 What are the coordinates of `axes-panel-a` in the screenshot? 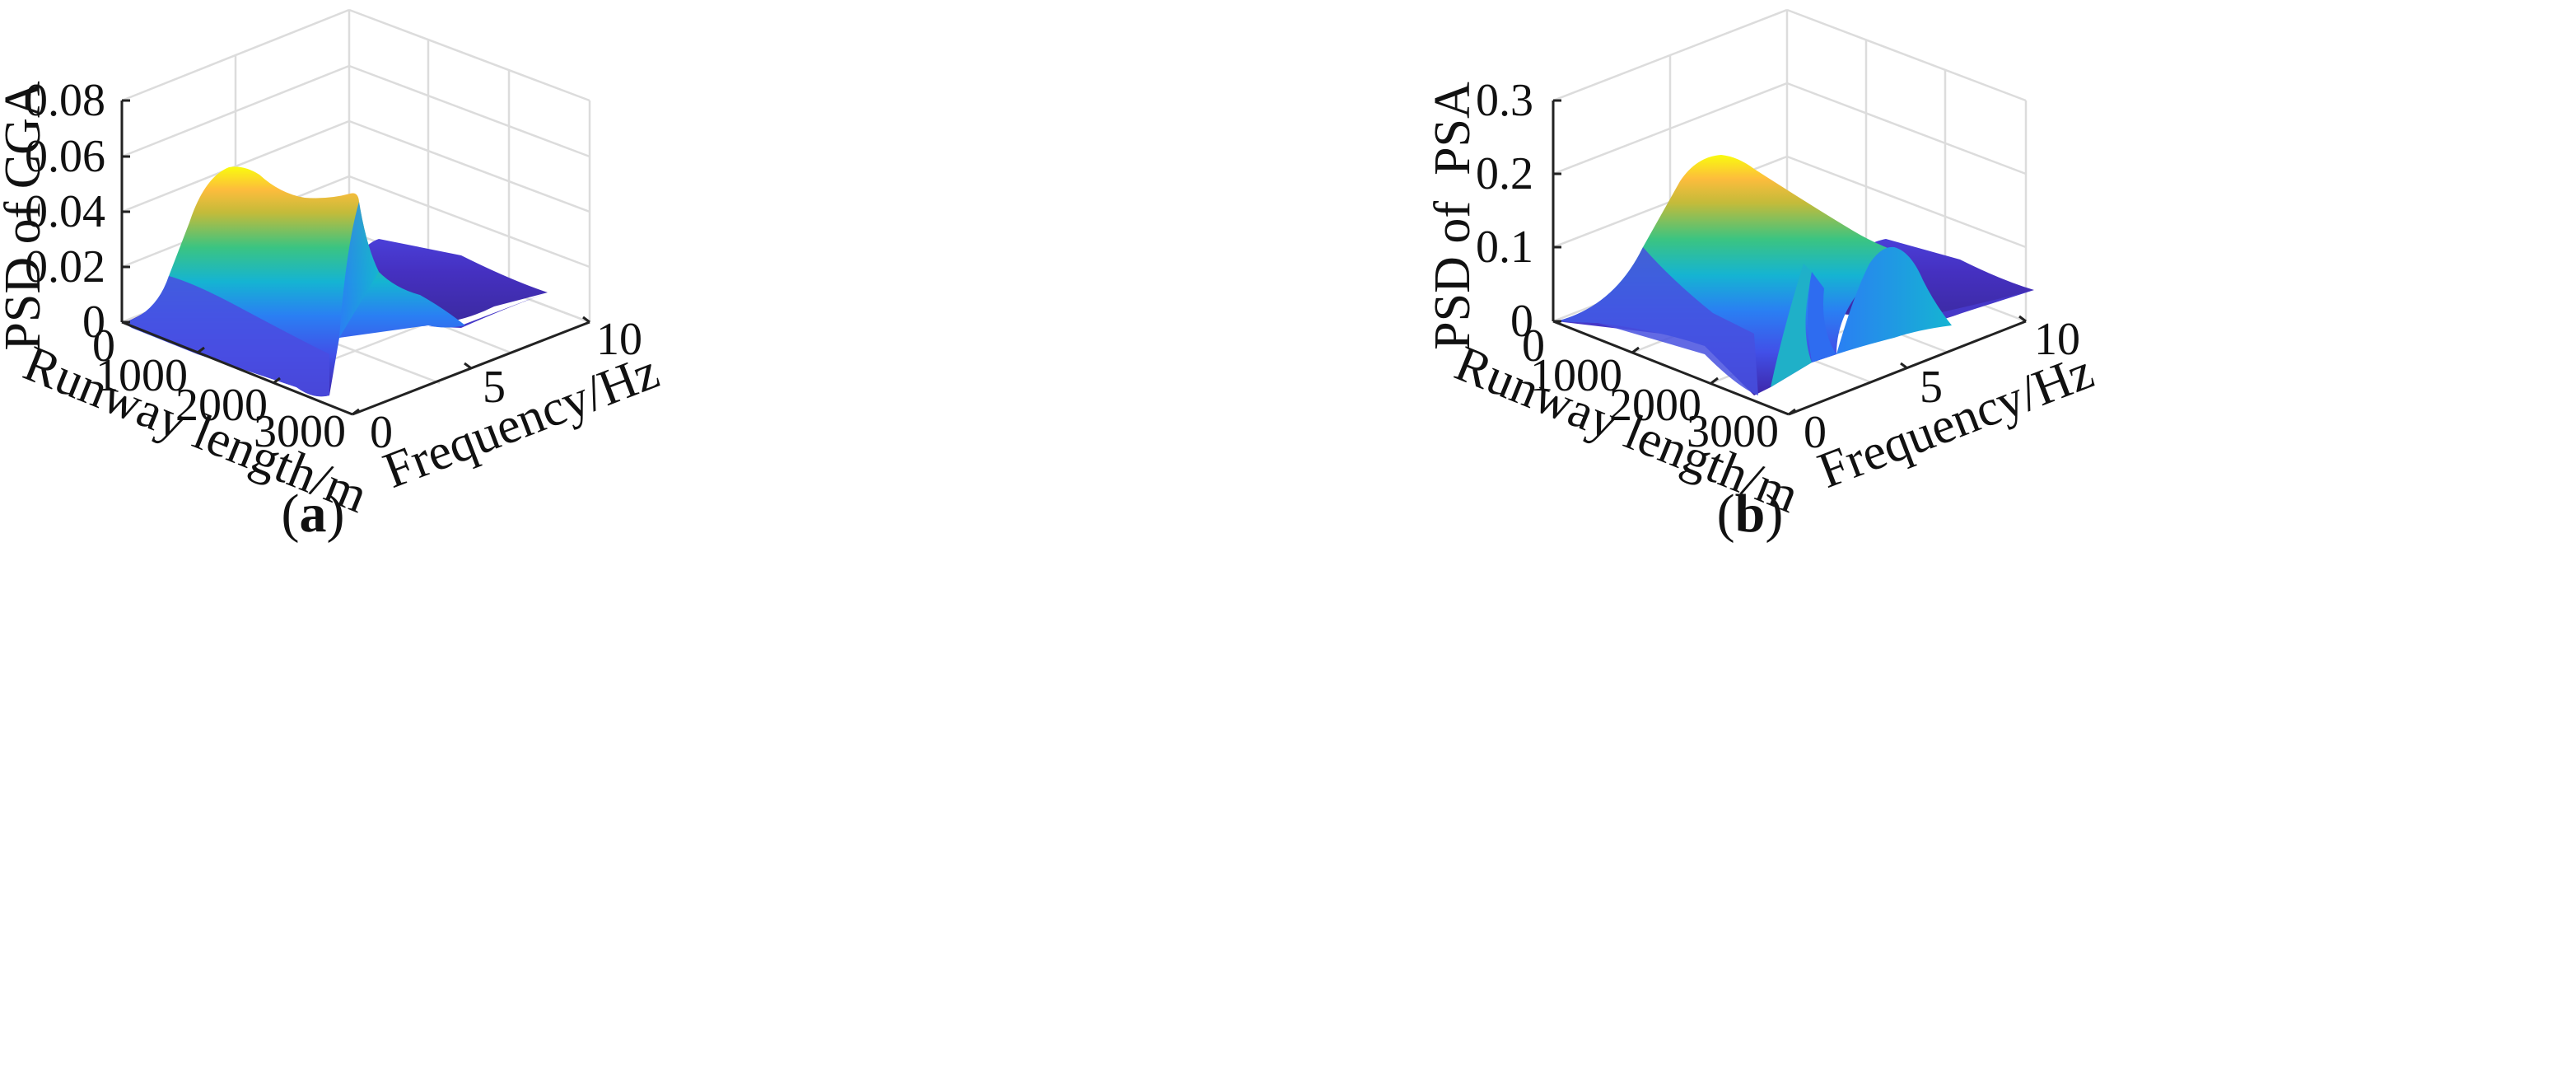 It's located at (355, 258).